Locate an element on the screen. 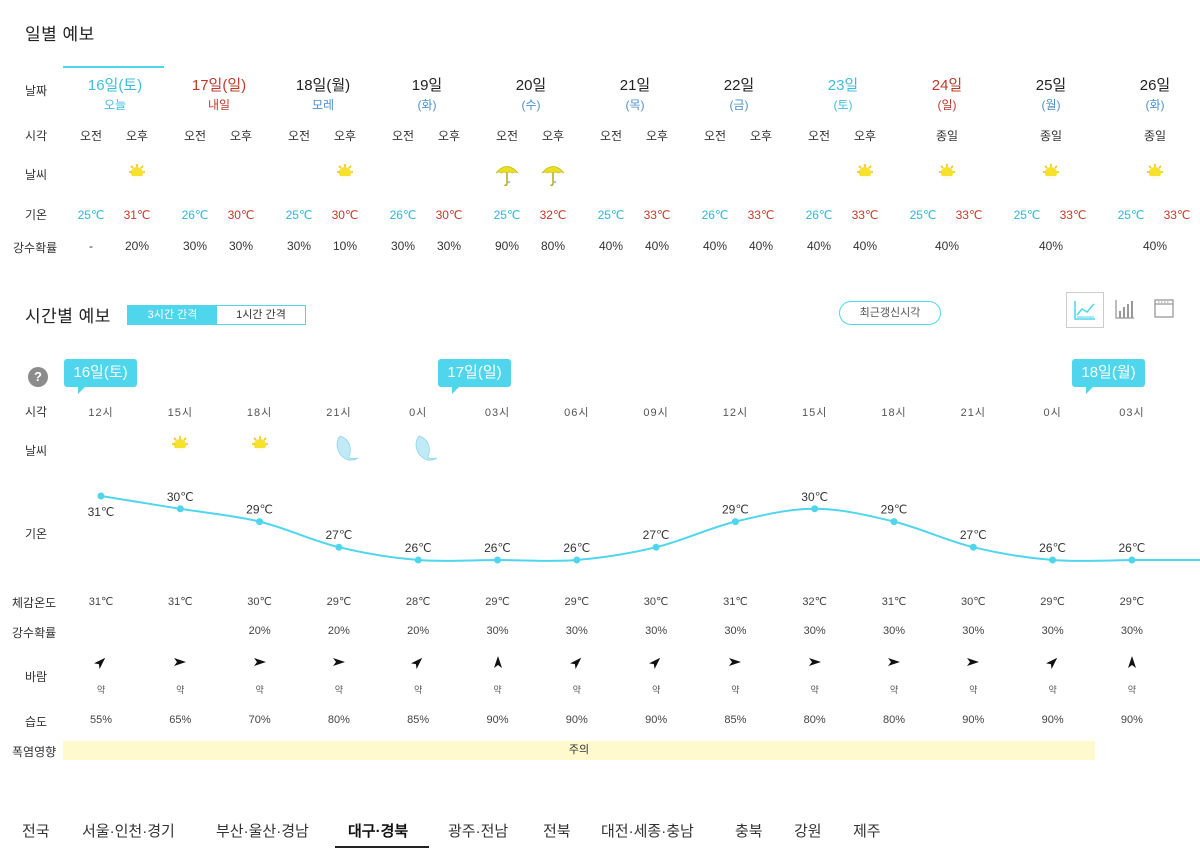 The height and width of the screenshot is (856, 1200). hourly-precip-prob: 20% is located at coordinates (338, 631).